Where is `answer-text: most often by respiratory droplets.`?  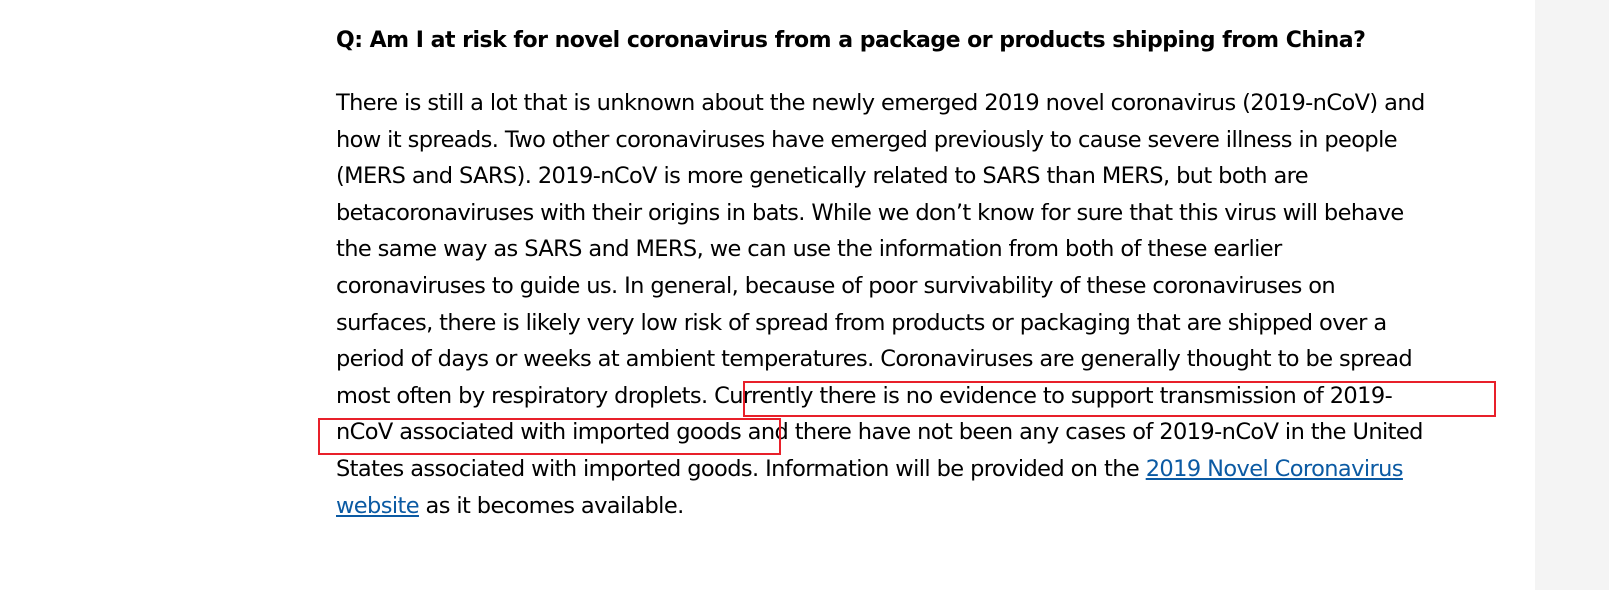
answer-text: most often by respiratory droplets. is located at coordinates (525, 395).